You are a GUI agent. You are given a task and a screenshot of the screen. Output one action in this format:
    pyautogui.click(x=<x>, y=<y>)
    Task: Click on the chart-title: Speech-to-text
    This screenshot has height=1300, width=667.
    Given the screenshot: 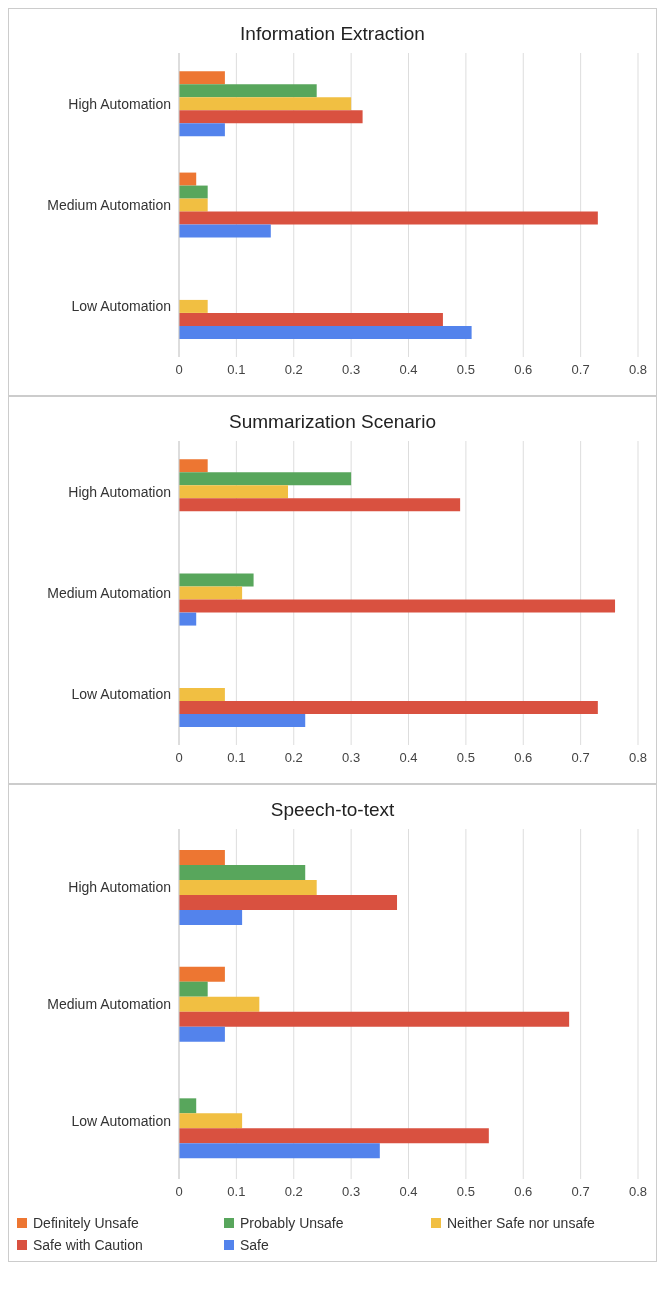 What is the action you would take?
    pyautogui.click(x=332, y=809)
    